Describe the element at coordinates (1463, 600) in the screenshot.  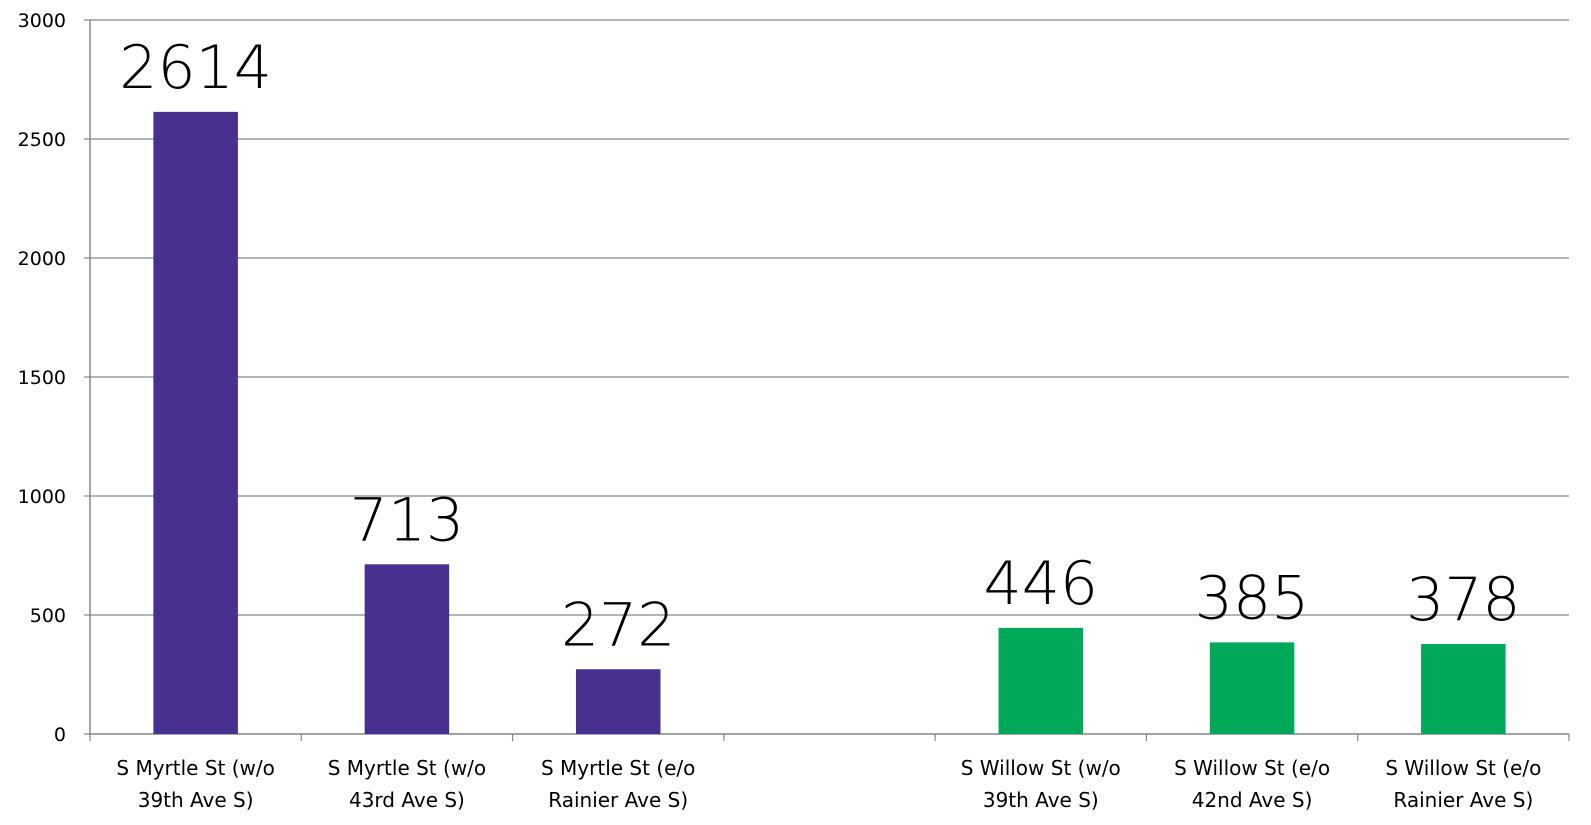
I see `data-label: 378` at that location.